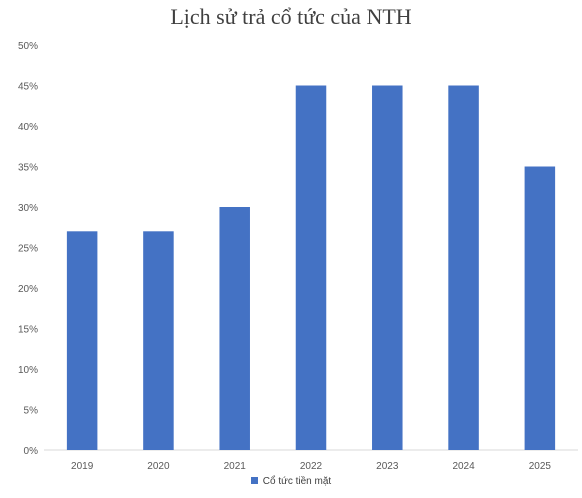 This screenshot has height=498, width=582. What do you see at coordinates (235, 466) in the screenshot?
I see `x-tick-label: 2021` at bounding box center [235, 466].